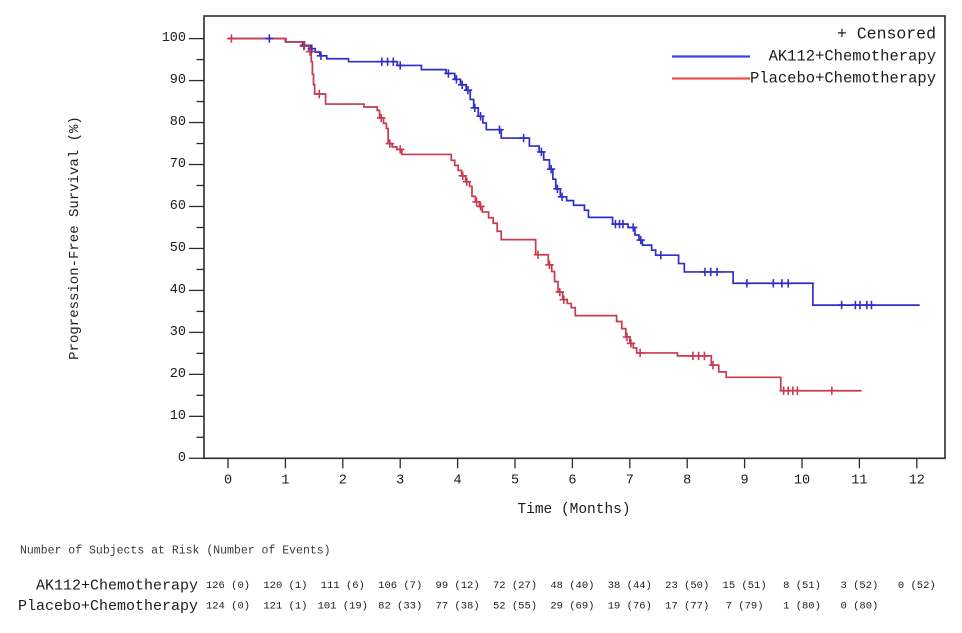  Describe the element at coordinates (178, 122) in the screenshot. I see `y-tick-label: 80` at that location.